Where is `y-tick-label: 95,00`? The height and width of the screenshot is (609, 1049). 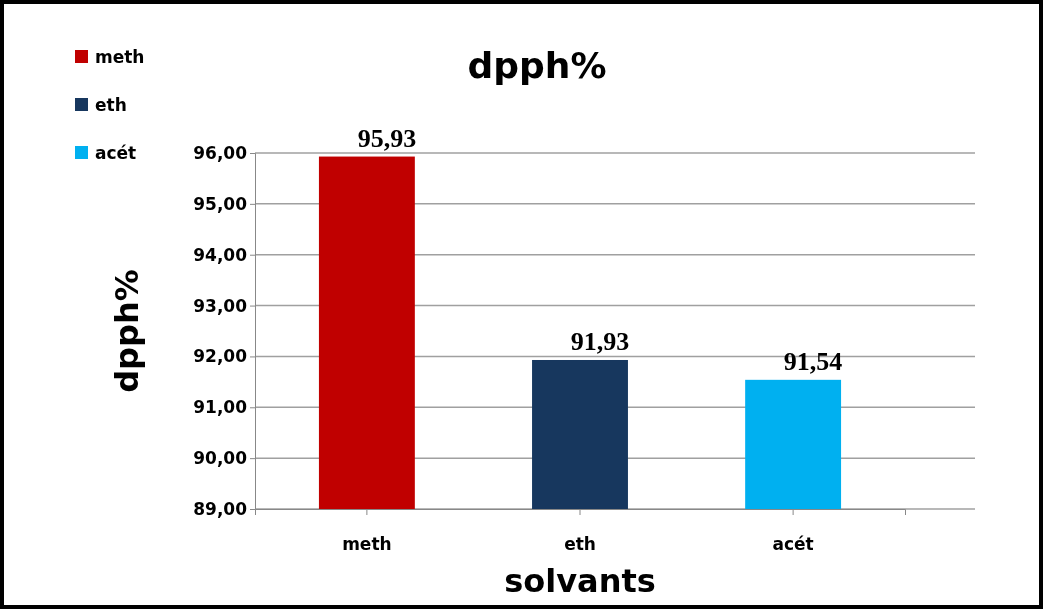
y-tick-label: 95,00 is located at coordinates (220, 203).